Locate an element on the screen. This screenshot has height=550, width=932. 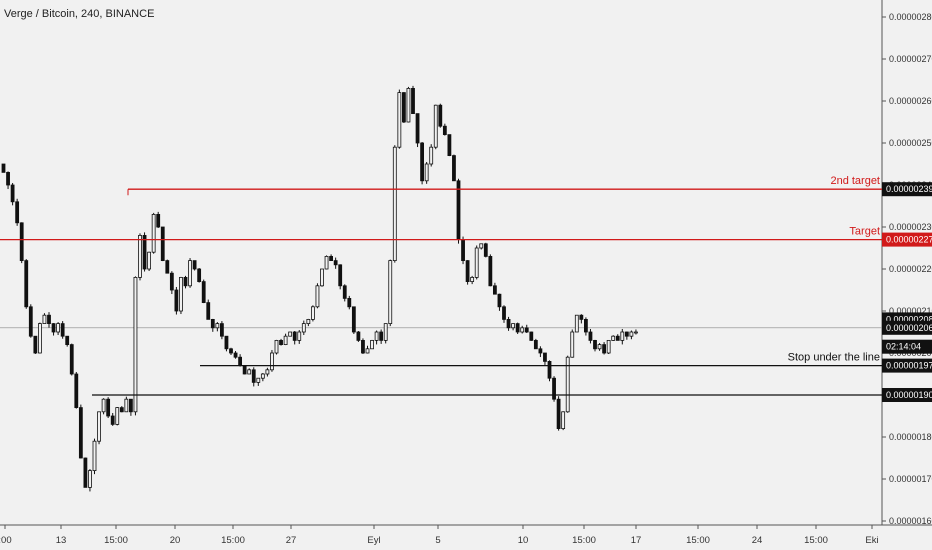
x-tick-label: 13 is located at coordinates (61, 540).